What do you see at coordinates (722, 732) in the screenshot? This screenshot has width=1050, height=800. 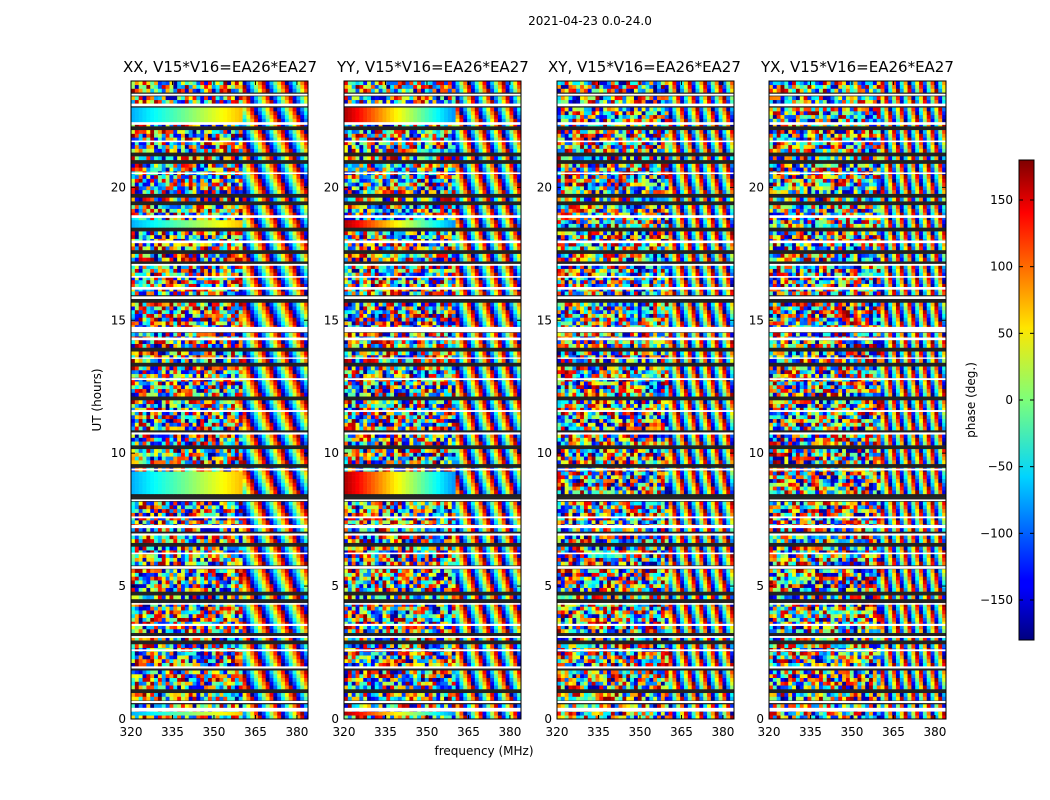 I see `x-tick-label: 380` at bounding box center [722, 732].